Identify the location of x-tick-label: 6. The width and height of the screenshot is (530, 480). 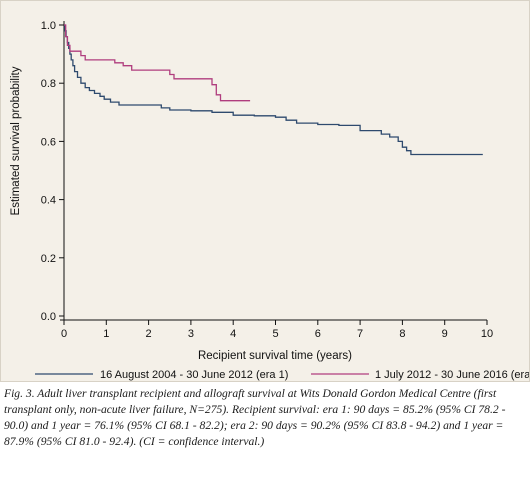
(318, 334).